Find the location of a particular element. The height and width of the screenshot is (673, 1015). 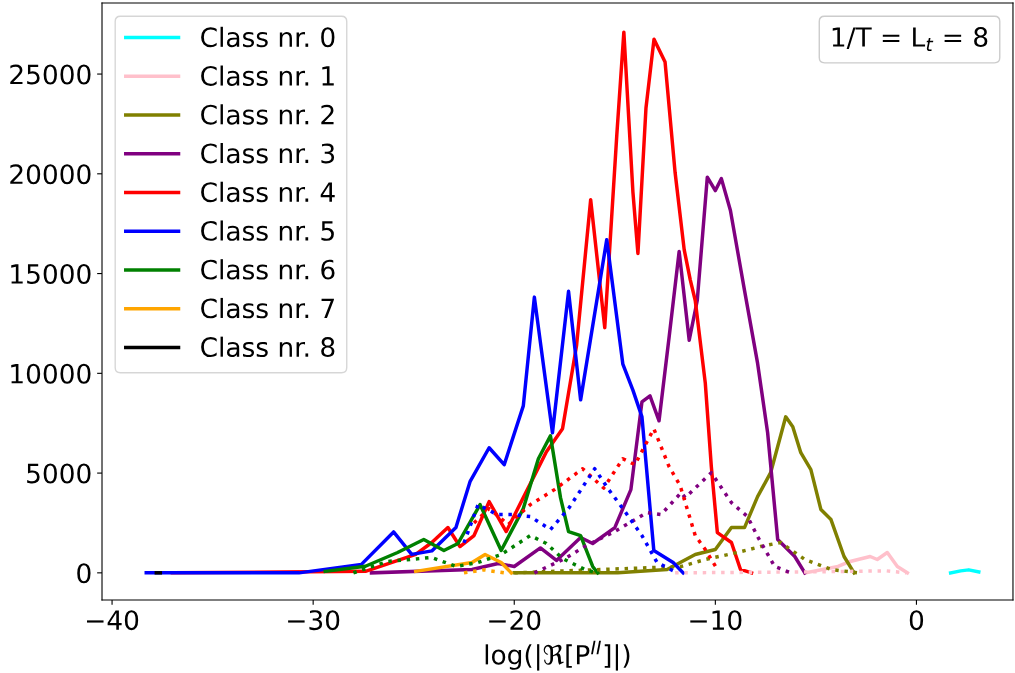

y-tick-label: 0 is located at coordinates (84, 573).